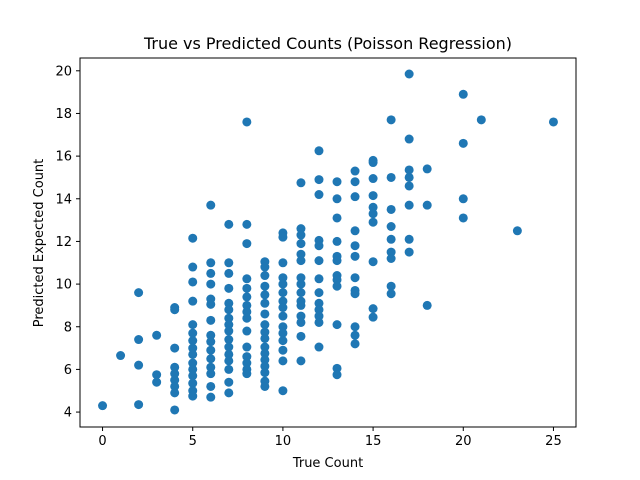 Image resolution: width=640 pixels, height=480 pixels. Describe the element at coordinates (39, 243) in the screenshot. I see `y-axis-label: Predicted Expected Count` at that location.